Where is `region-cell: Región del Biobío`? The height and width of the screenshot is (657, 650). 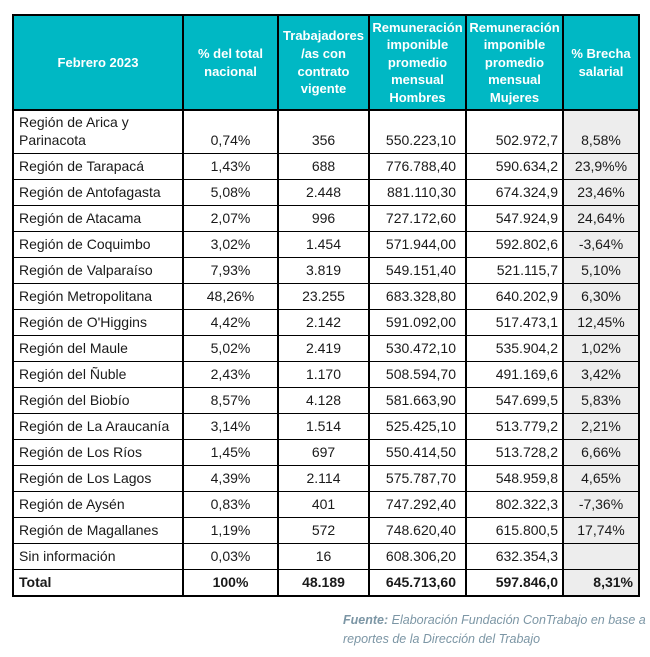
region-cell: Región del Biobío is located at coordinates (98, 401).